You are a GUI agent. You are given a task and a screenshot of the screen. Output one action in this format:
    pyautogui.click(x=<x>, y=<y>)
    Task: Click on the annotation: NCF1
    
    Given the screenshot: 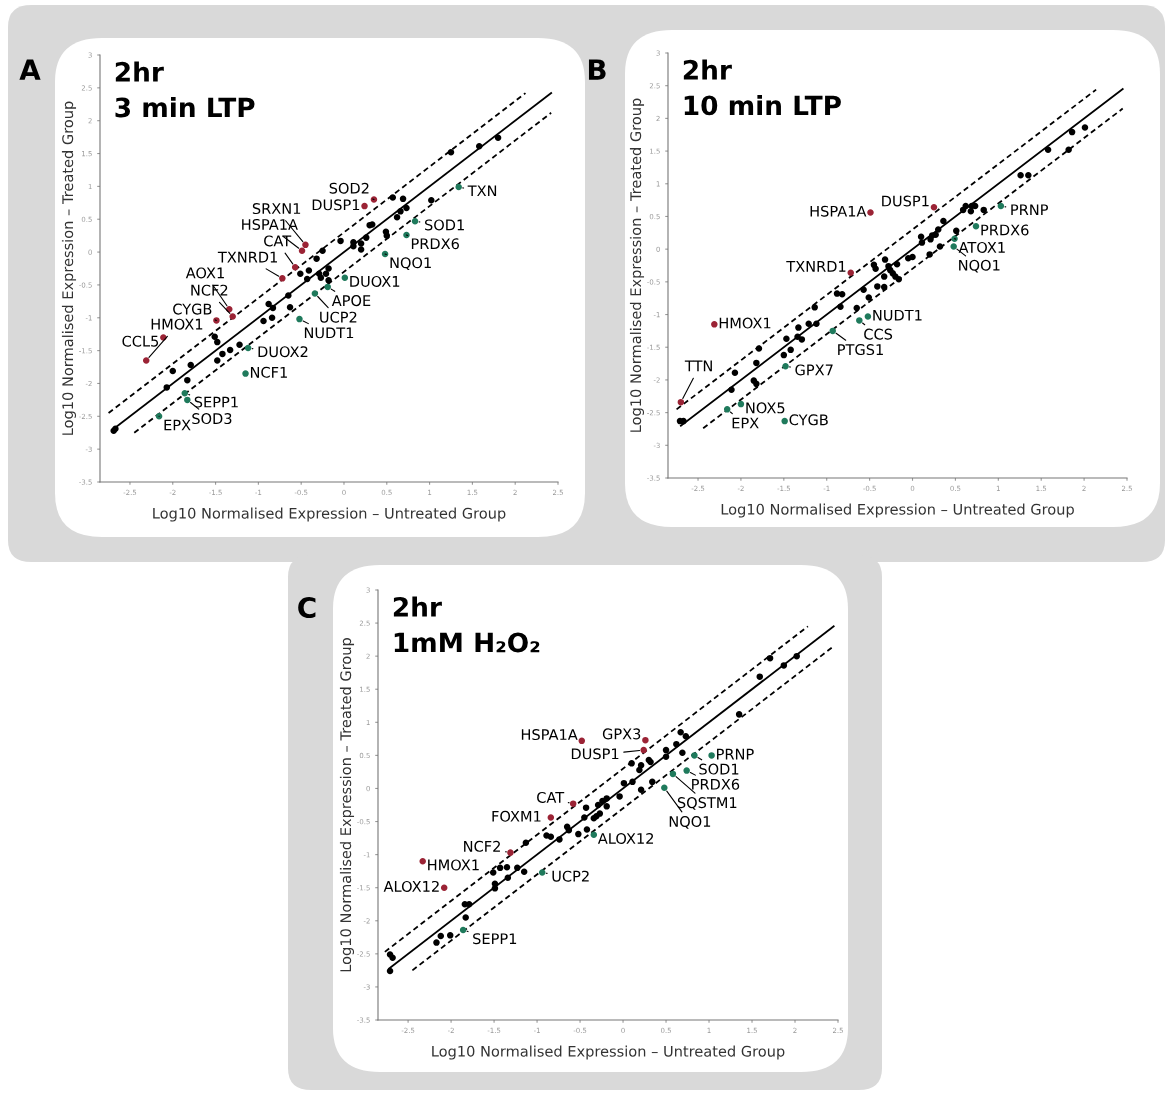 What is the action you would take?
    pyautogui.click(x=268, y=372)
    